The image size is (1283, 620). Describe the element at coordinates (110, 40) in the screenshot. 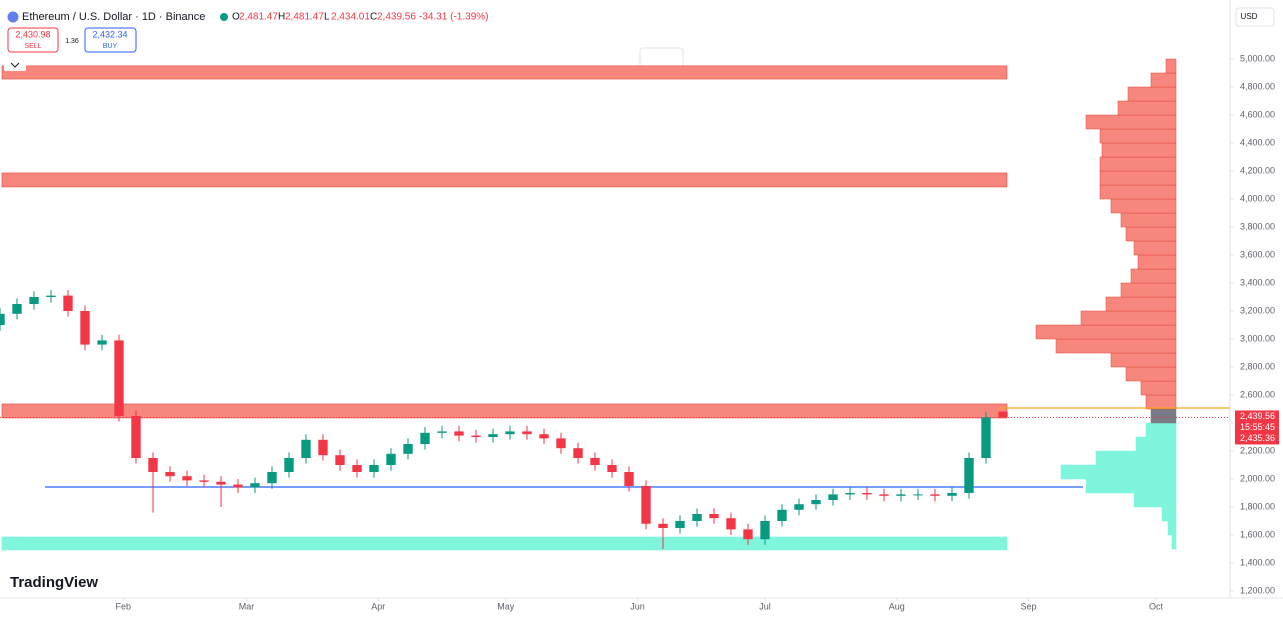

I see `buy-button` at that location.